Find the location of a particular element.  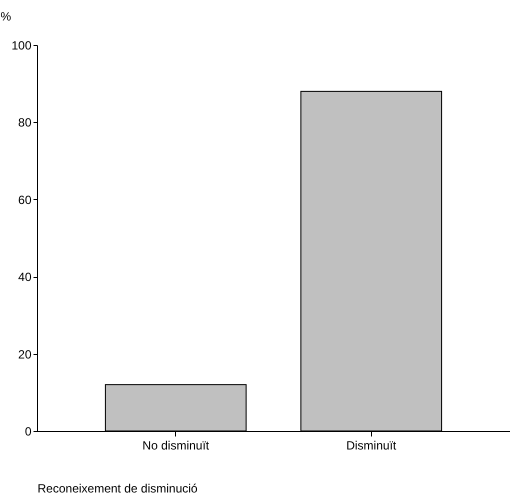

y-tick-label: 100 is located at coordinates (21, 45).